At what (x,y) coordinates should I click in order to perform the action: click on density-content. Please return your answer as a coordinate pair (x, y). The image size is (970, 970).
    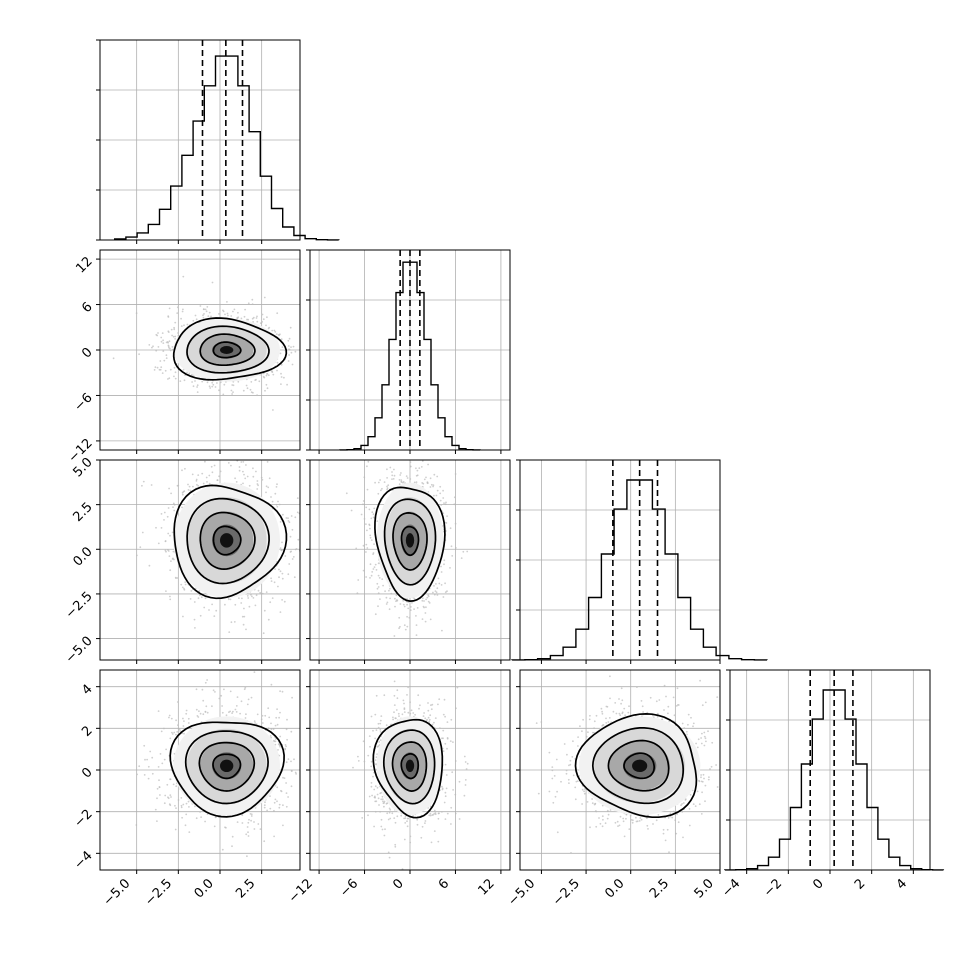
    Looking at the image, I should click on (217, 764).